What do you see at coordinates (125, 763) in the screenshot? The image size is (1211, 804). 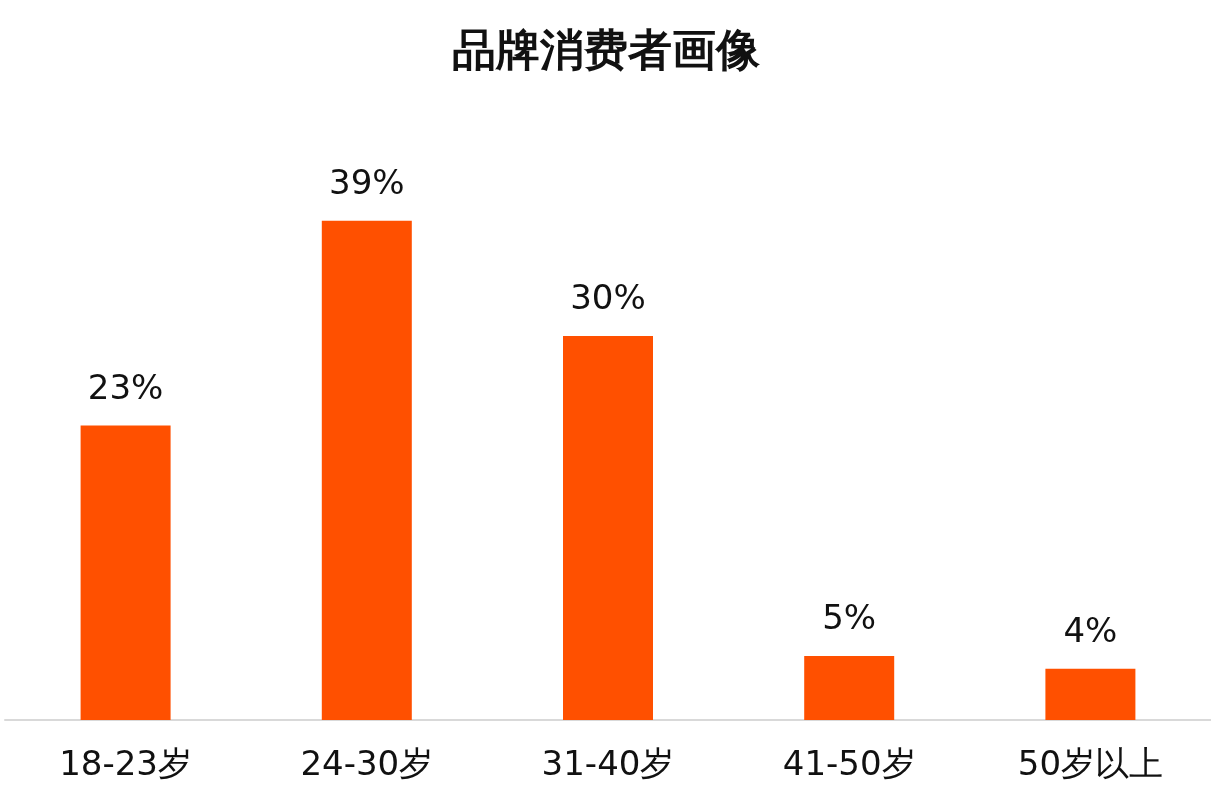 I see `x-tick-label: 18-23岁` at bounding box center [125, 763].